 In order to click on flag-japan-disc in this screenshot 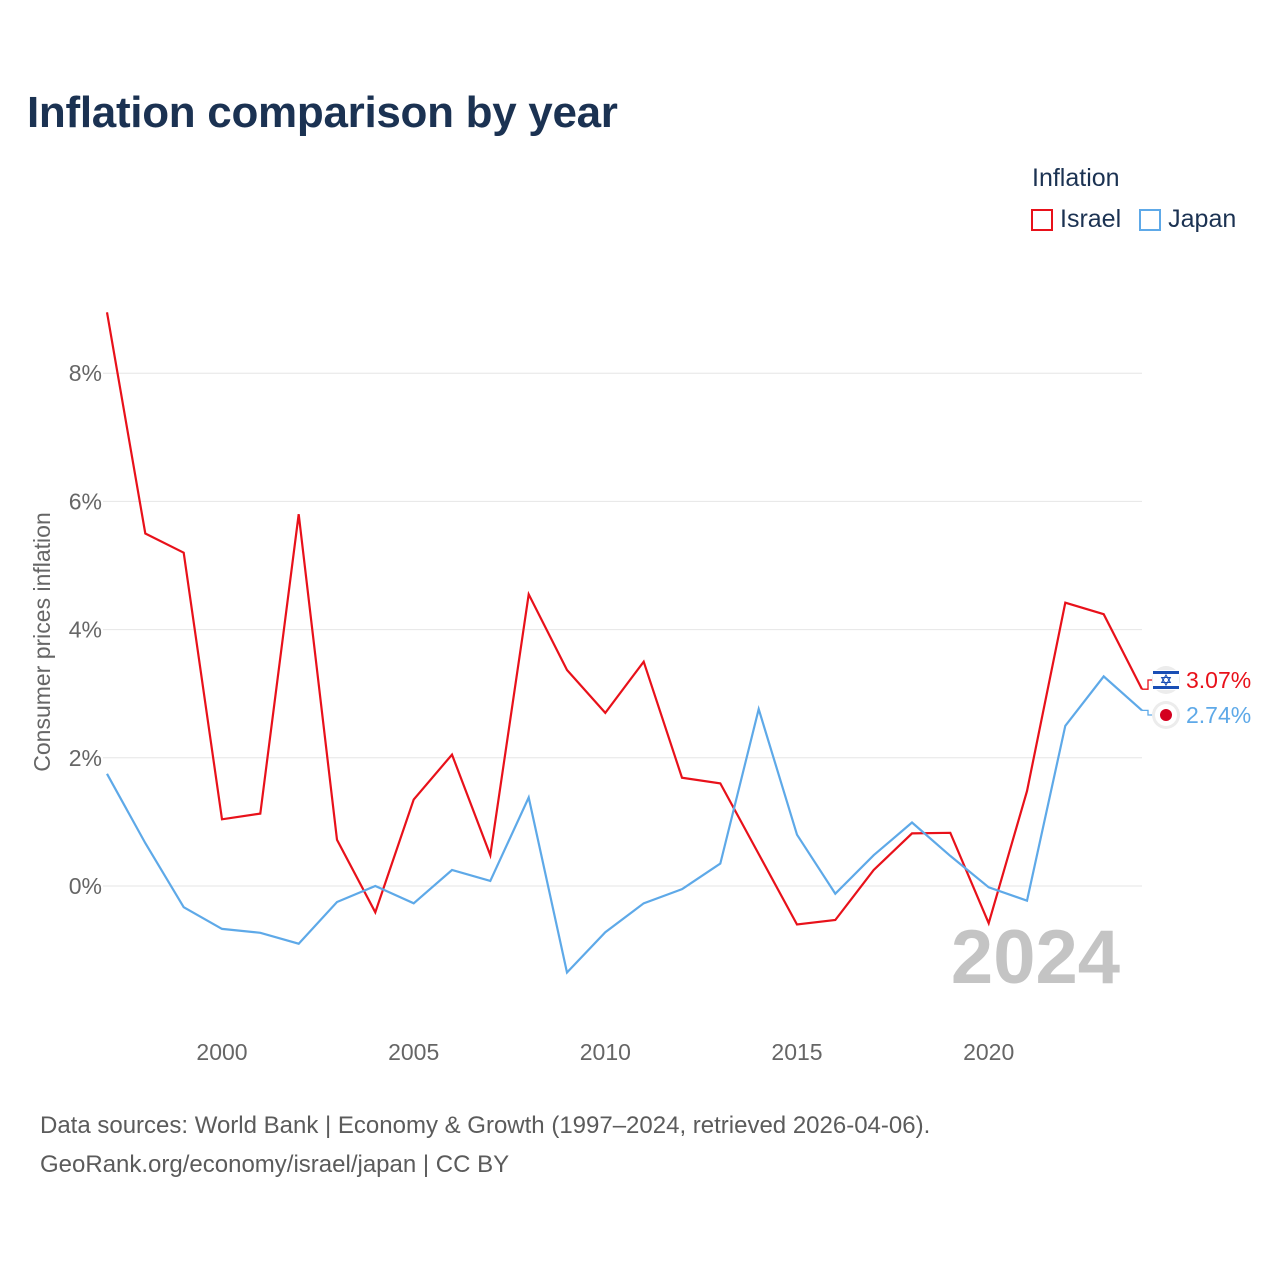, I will do `click(1166, 715)`.